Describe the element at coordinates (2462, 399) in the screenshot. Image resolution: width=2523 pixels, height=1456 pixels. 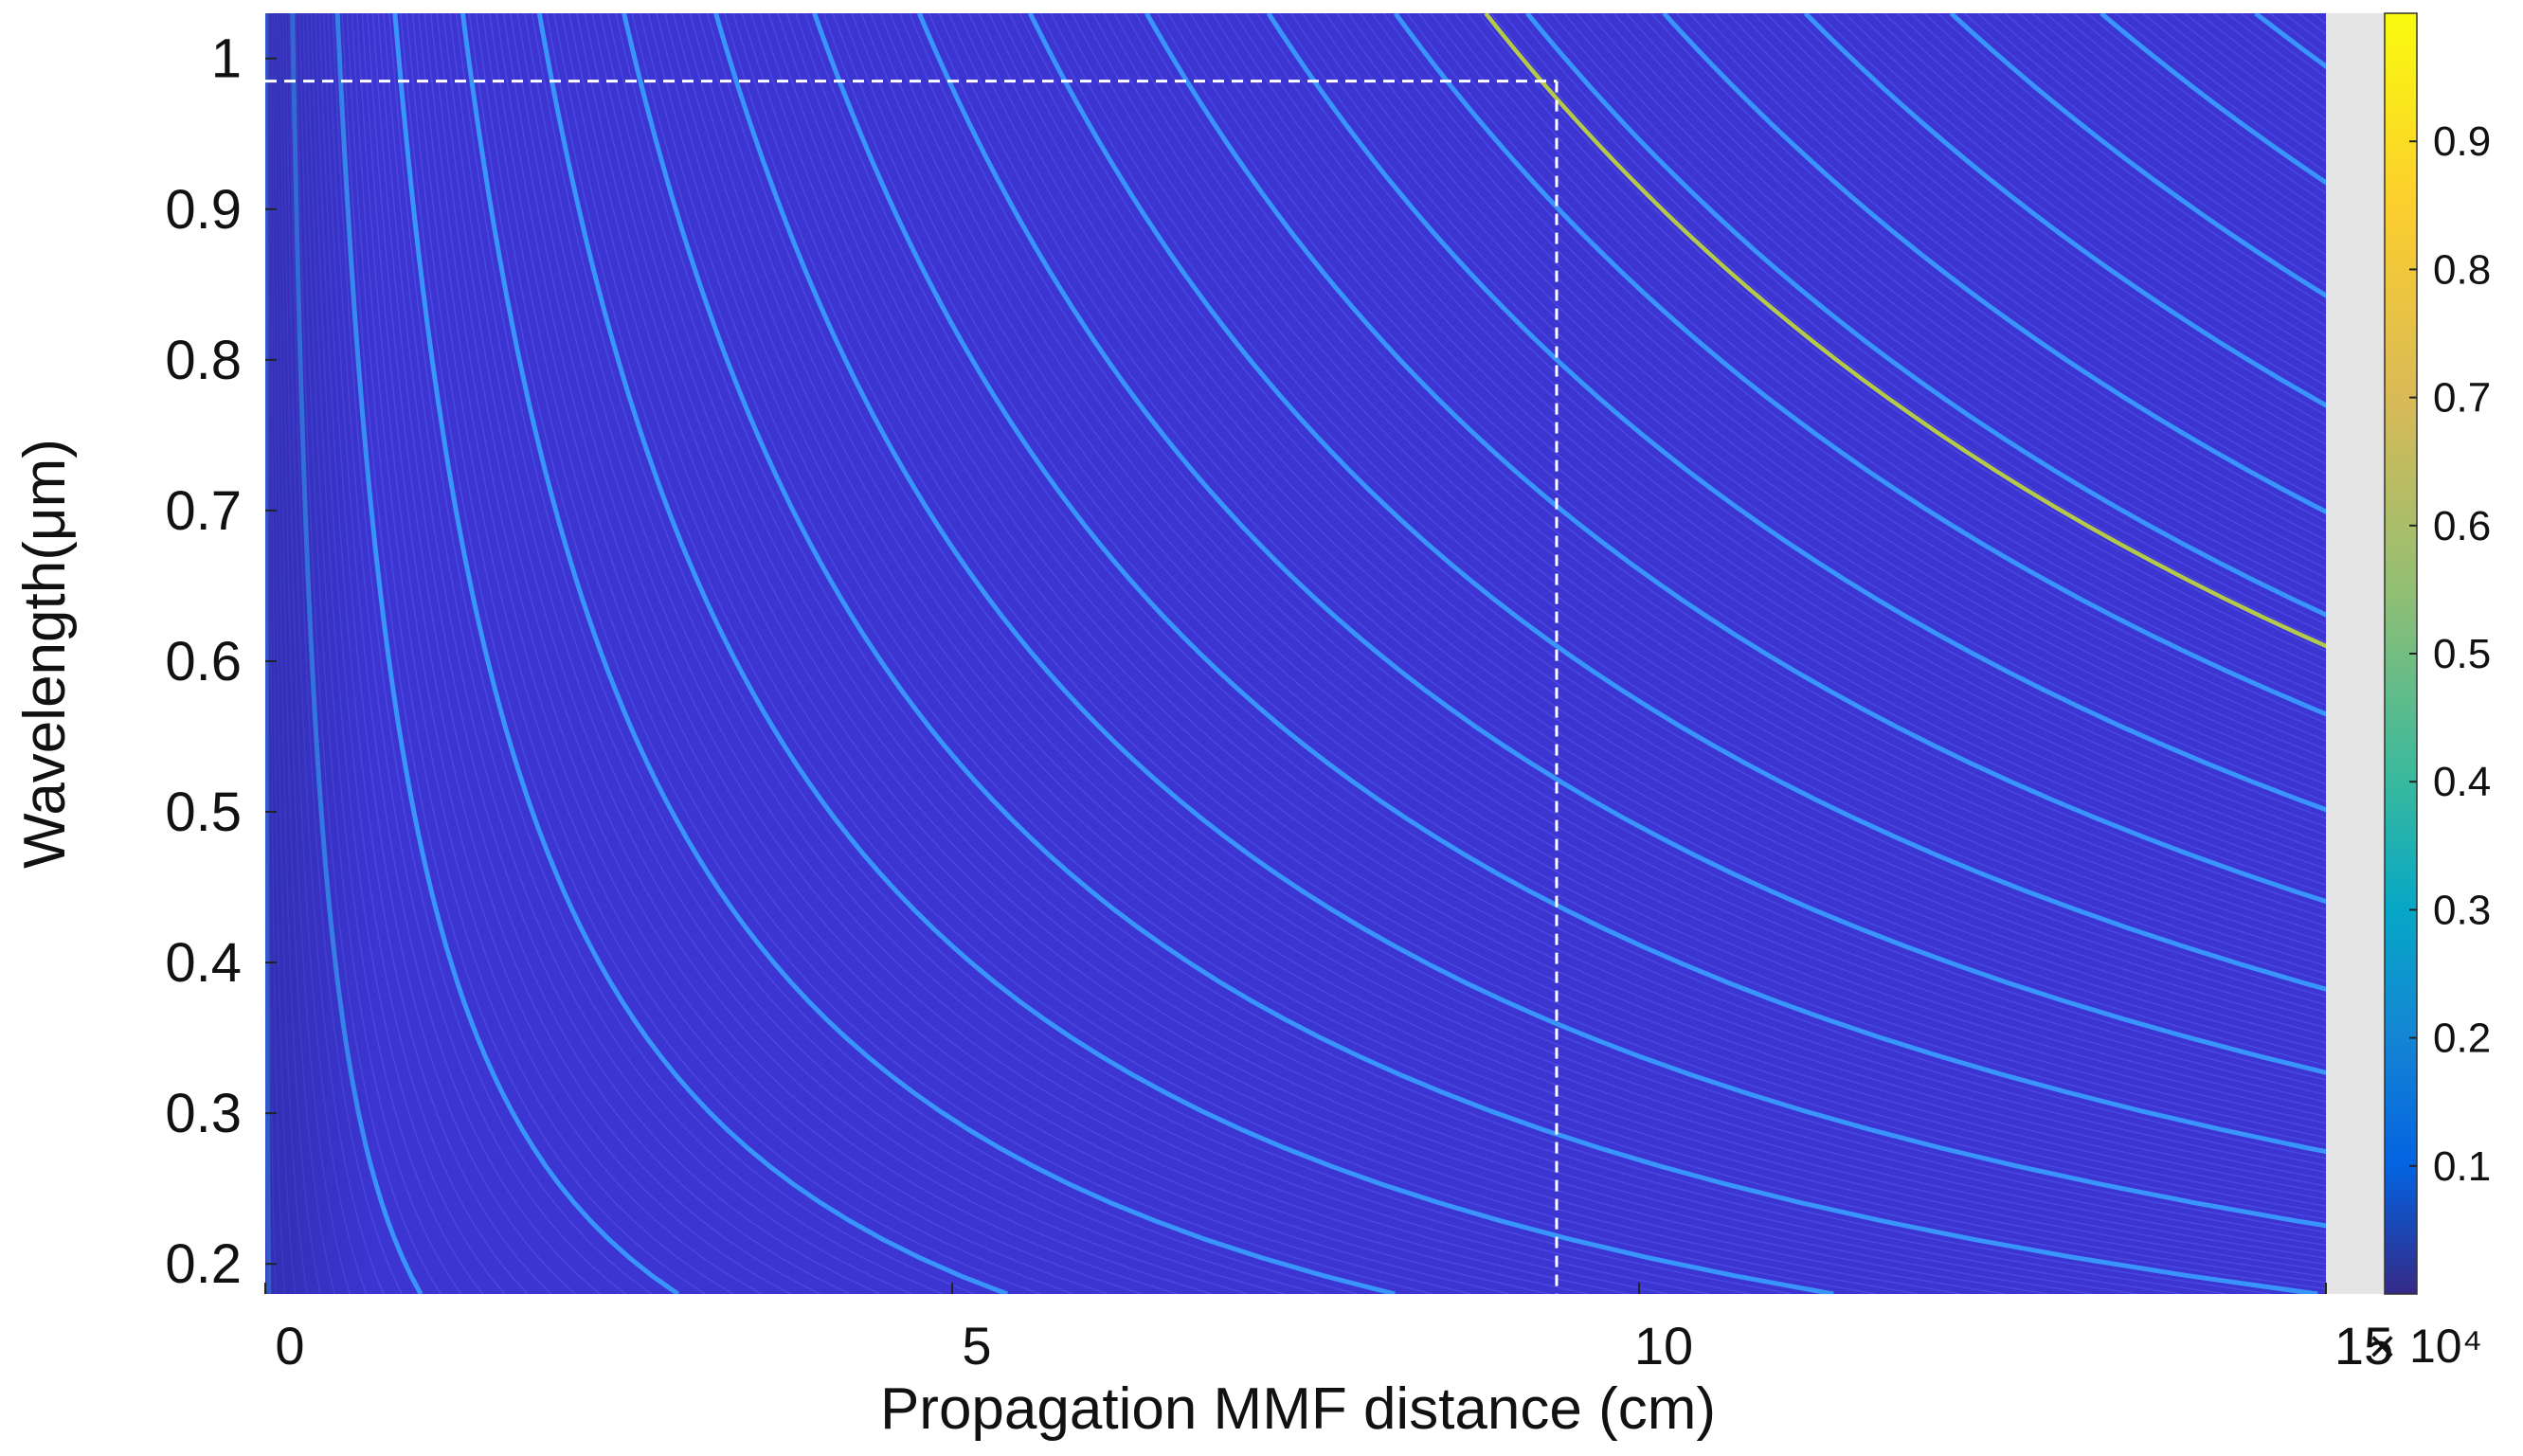
I see `colorbar-tick-label: 0.7` at that location.